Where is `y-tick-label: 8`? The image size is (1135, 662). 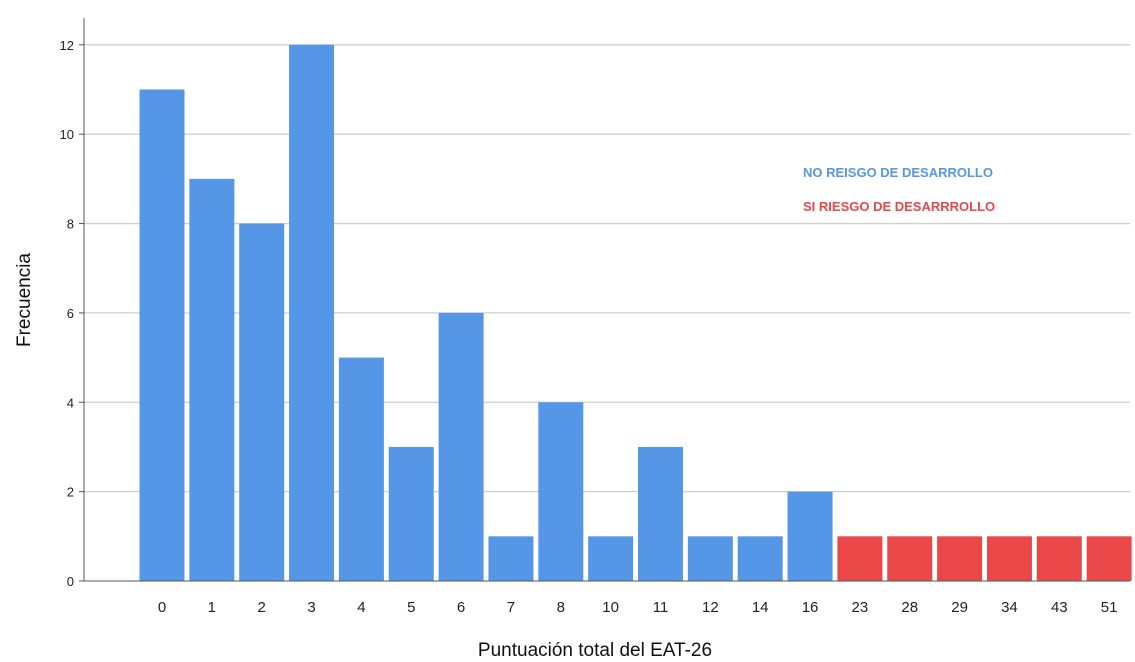
y-tick-label: 8 is located at coordinates (70, 224).